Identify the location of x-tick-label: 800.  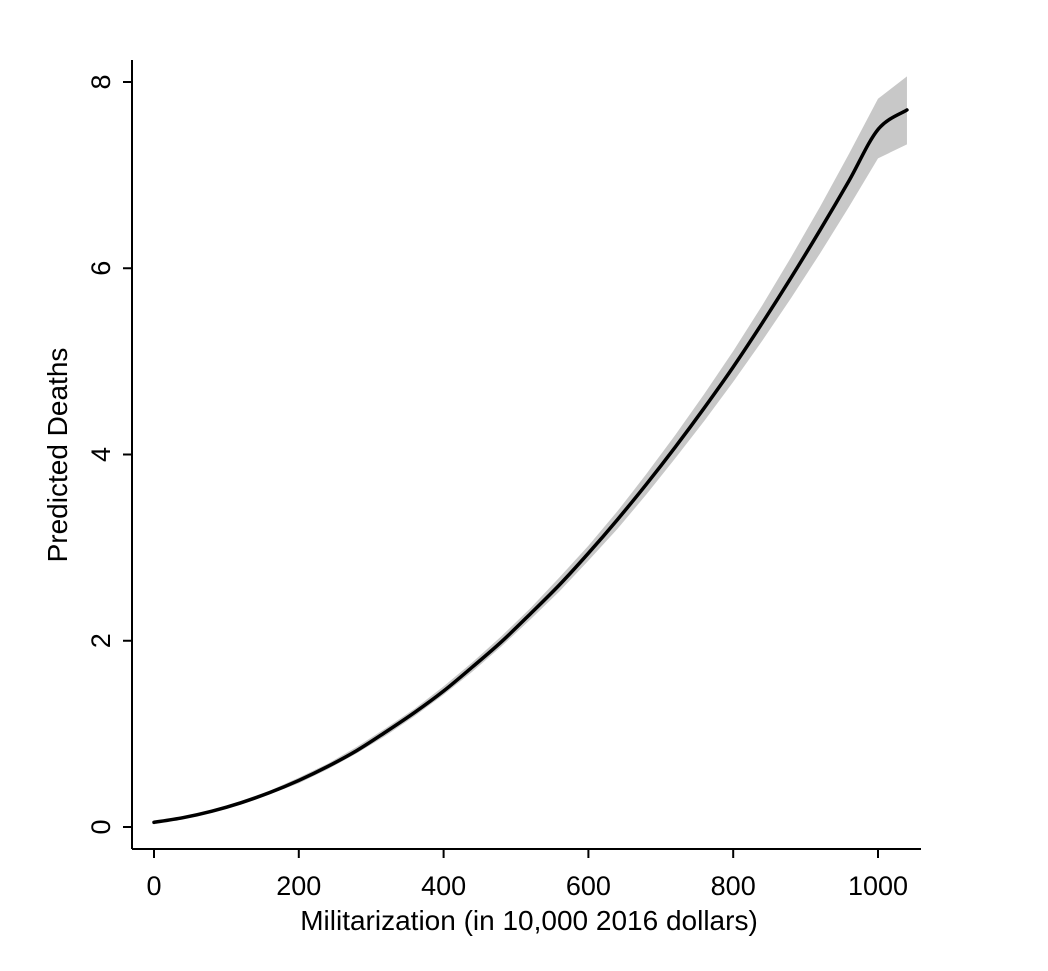
(733, 886).